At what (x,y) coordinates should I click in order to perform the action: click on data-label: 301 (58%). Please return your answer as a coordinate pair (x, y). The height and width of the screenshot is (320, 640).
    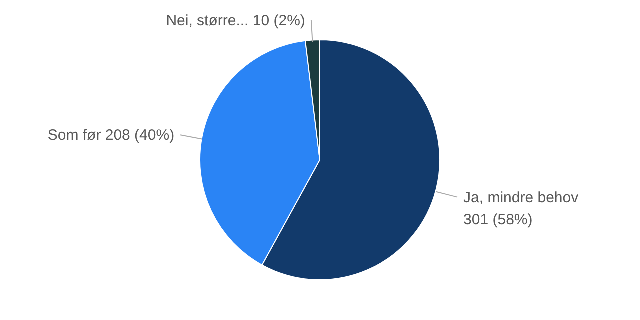
    Looking at the image, I should click on (498, 219).